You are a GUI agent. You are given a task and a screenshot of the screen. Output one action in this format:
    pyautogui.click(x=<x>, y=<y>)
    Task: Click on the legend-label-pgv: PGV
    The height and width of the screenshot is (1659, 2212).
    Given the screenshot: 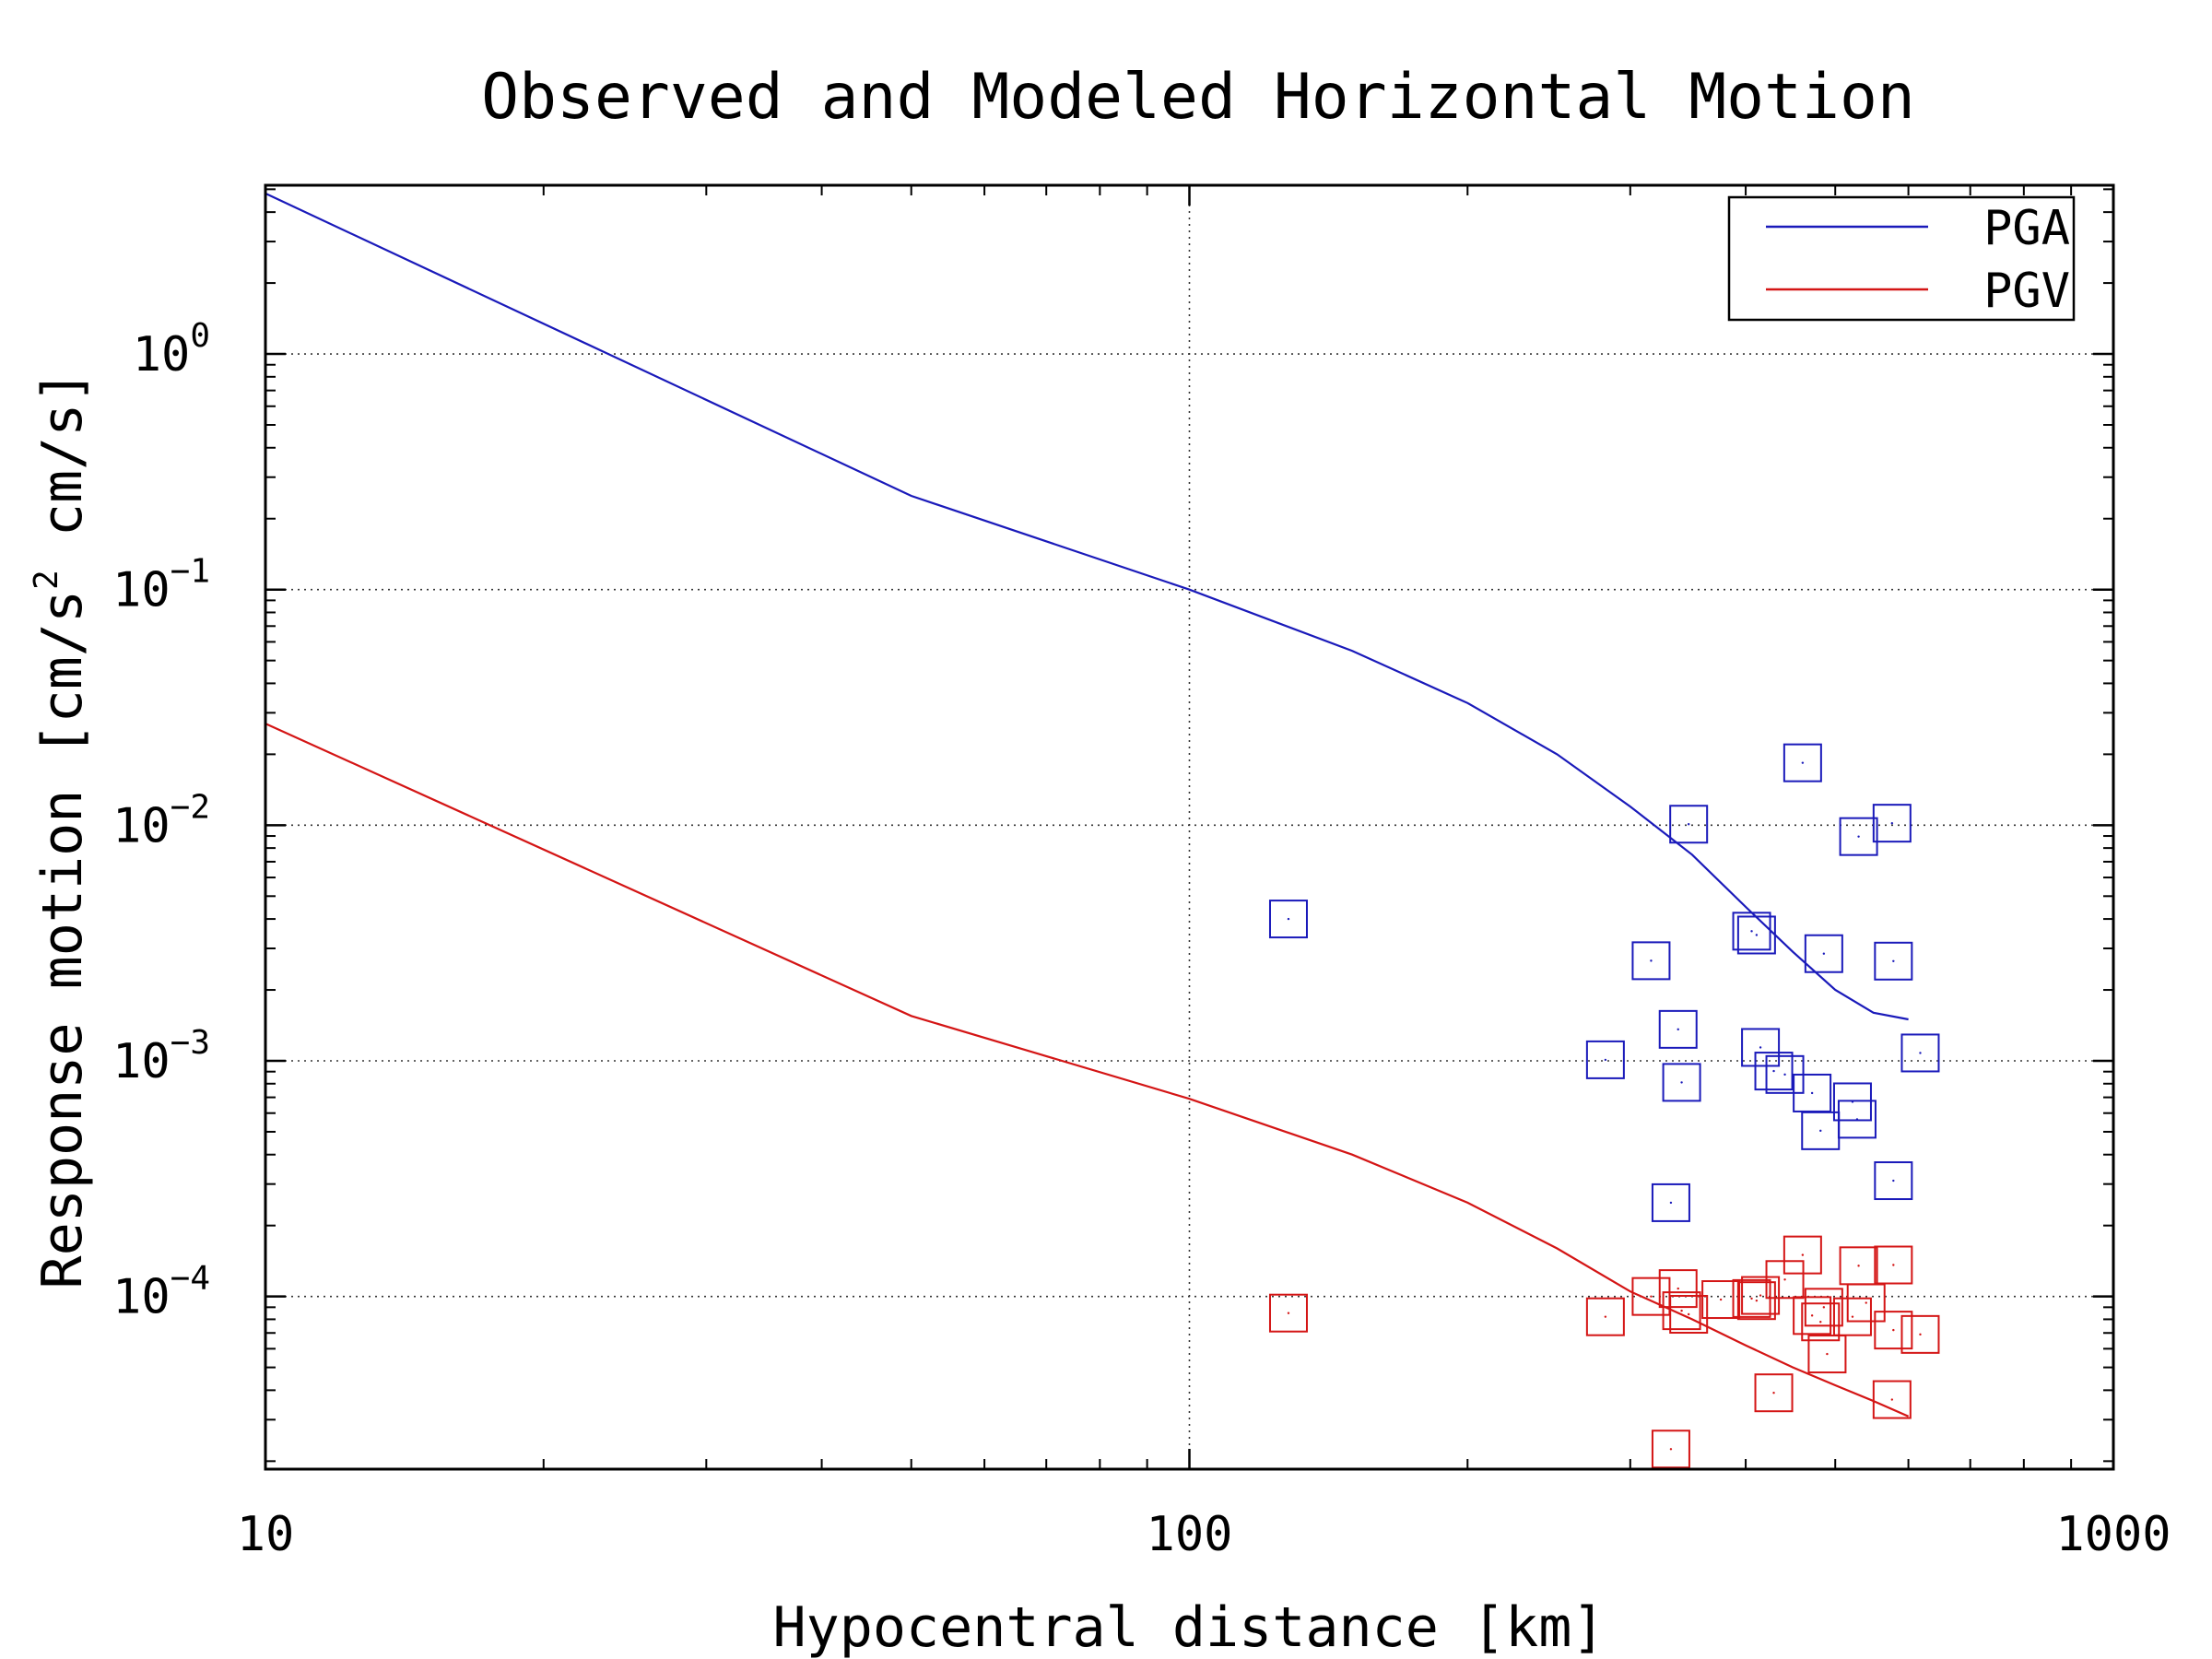 What is the action you would take?
    pyautogui.click(x=2026, y=291)
    